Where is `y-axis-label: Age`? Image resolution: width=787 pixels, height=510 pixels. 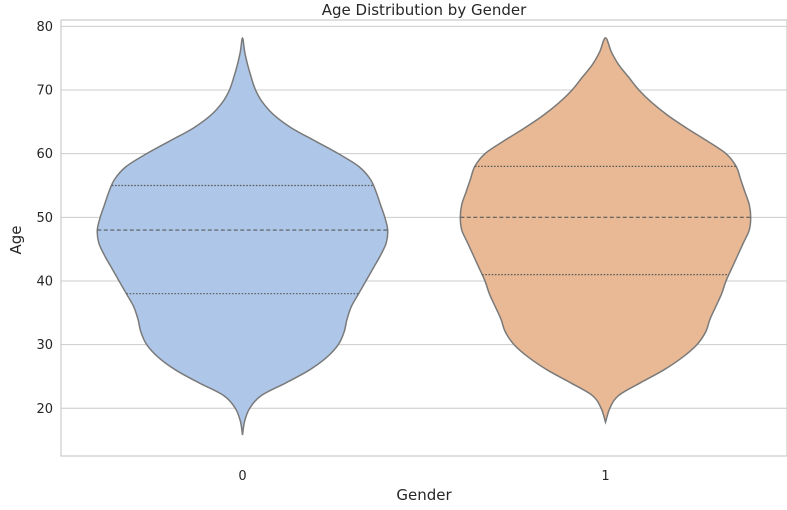 y-axis-label: Age is located at coordinates (16, 239).